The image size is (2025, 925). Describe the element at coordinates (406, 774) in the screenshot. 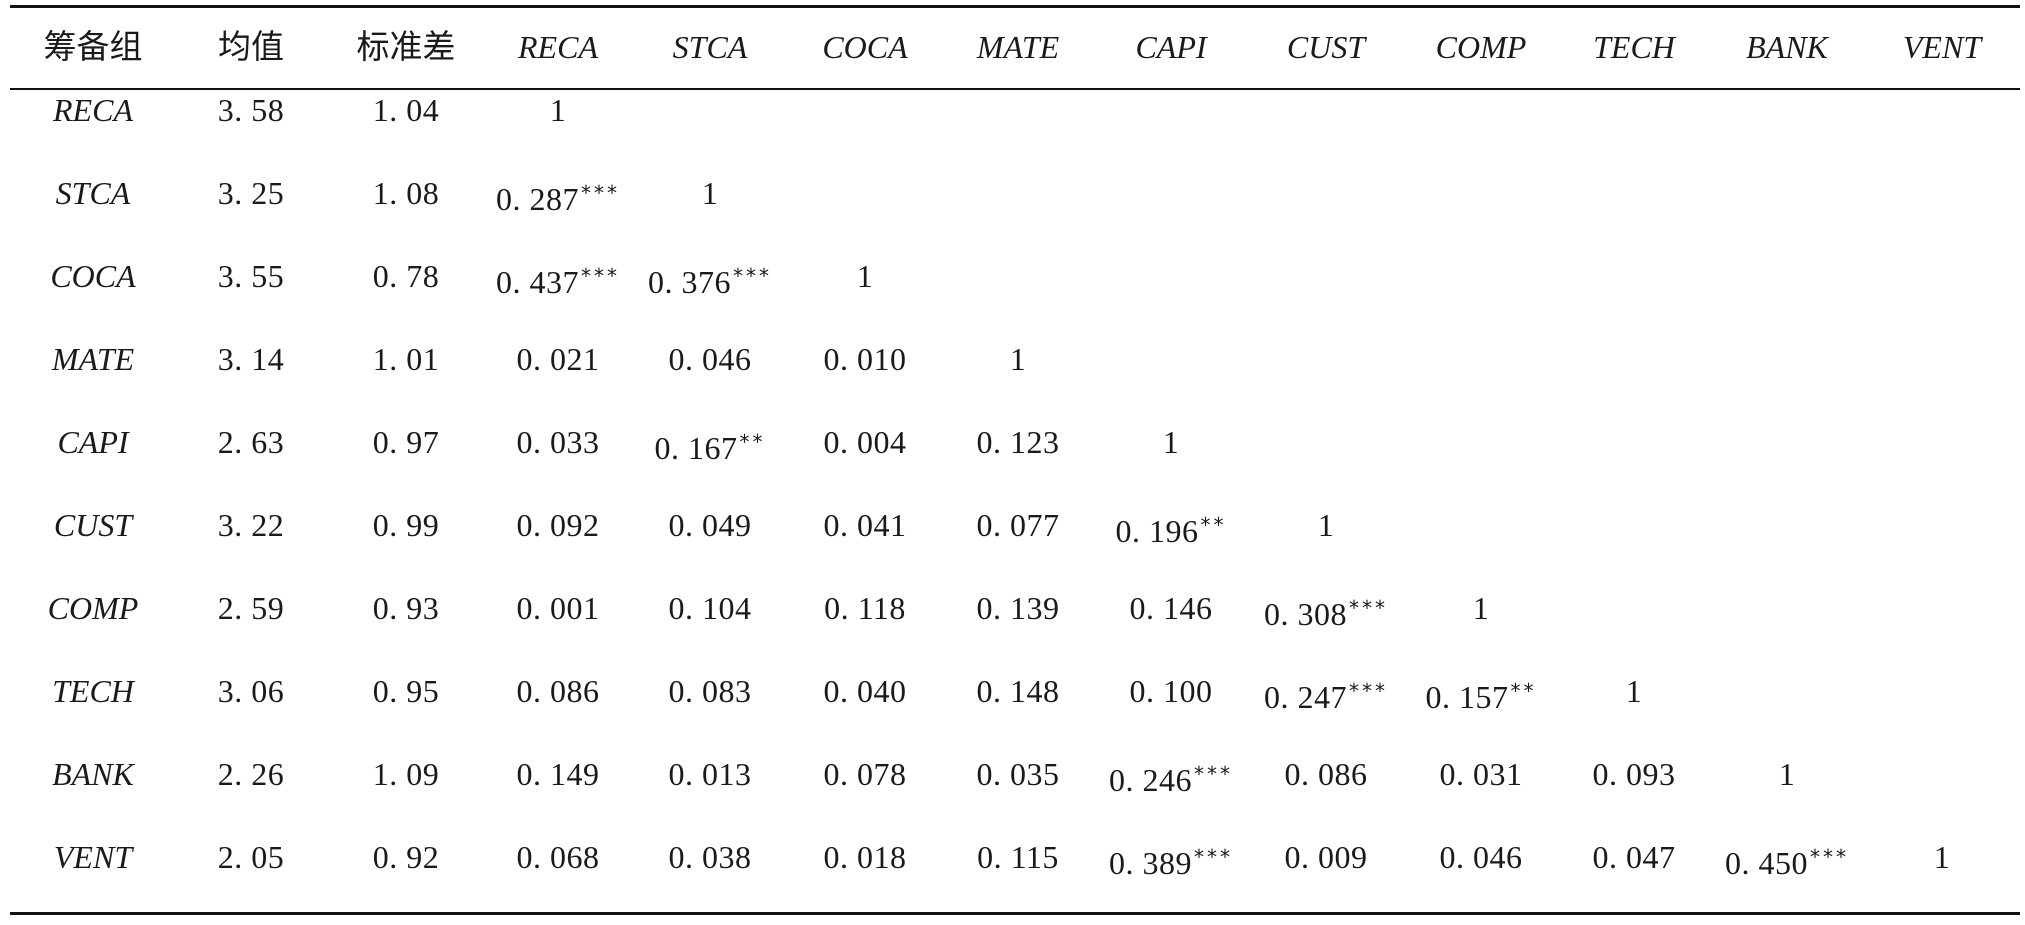

I see `sd-value: 1. 09` at that location.